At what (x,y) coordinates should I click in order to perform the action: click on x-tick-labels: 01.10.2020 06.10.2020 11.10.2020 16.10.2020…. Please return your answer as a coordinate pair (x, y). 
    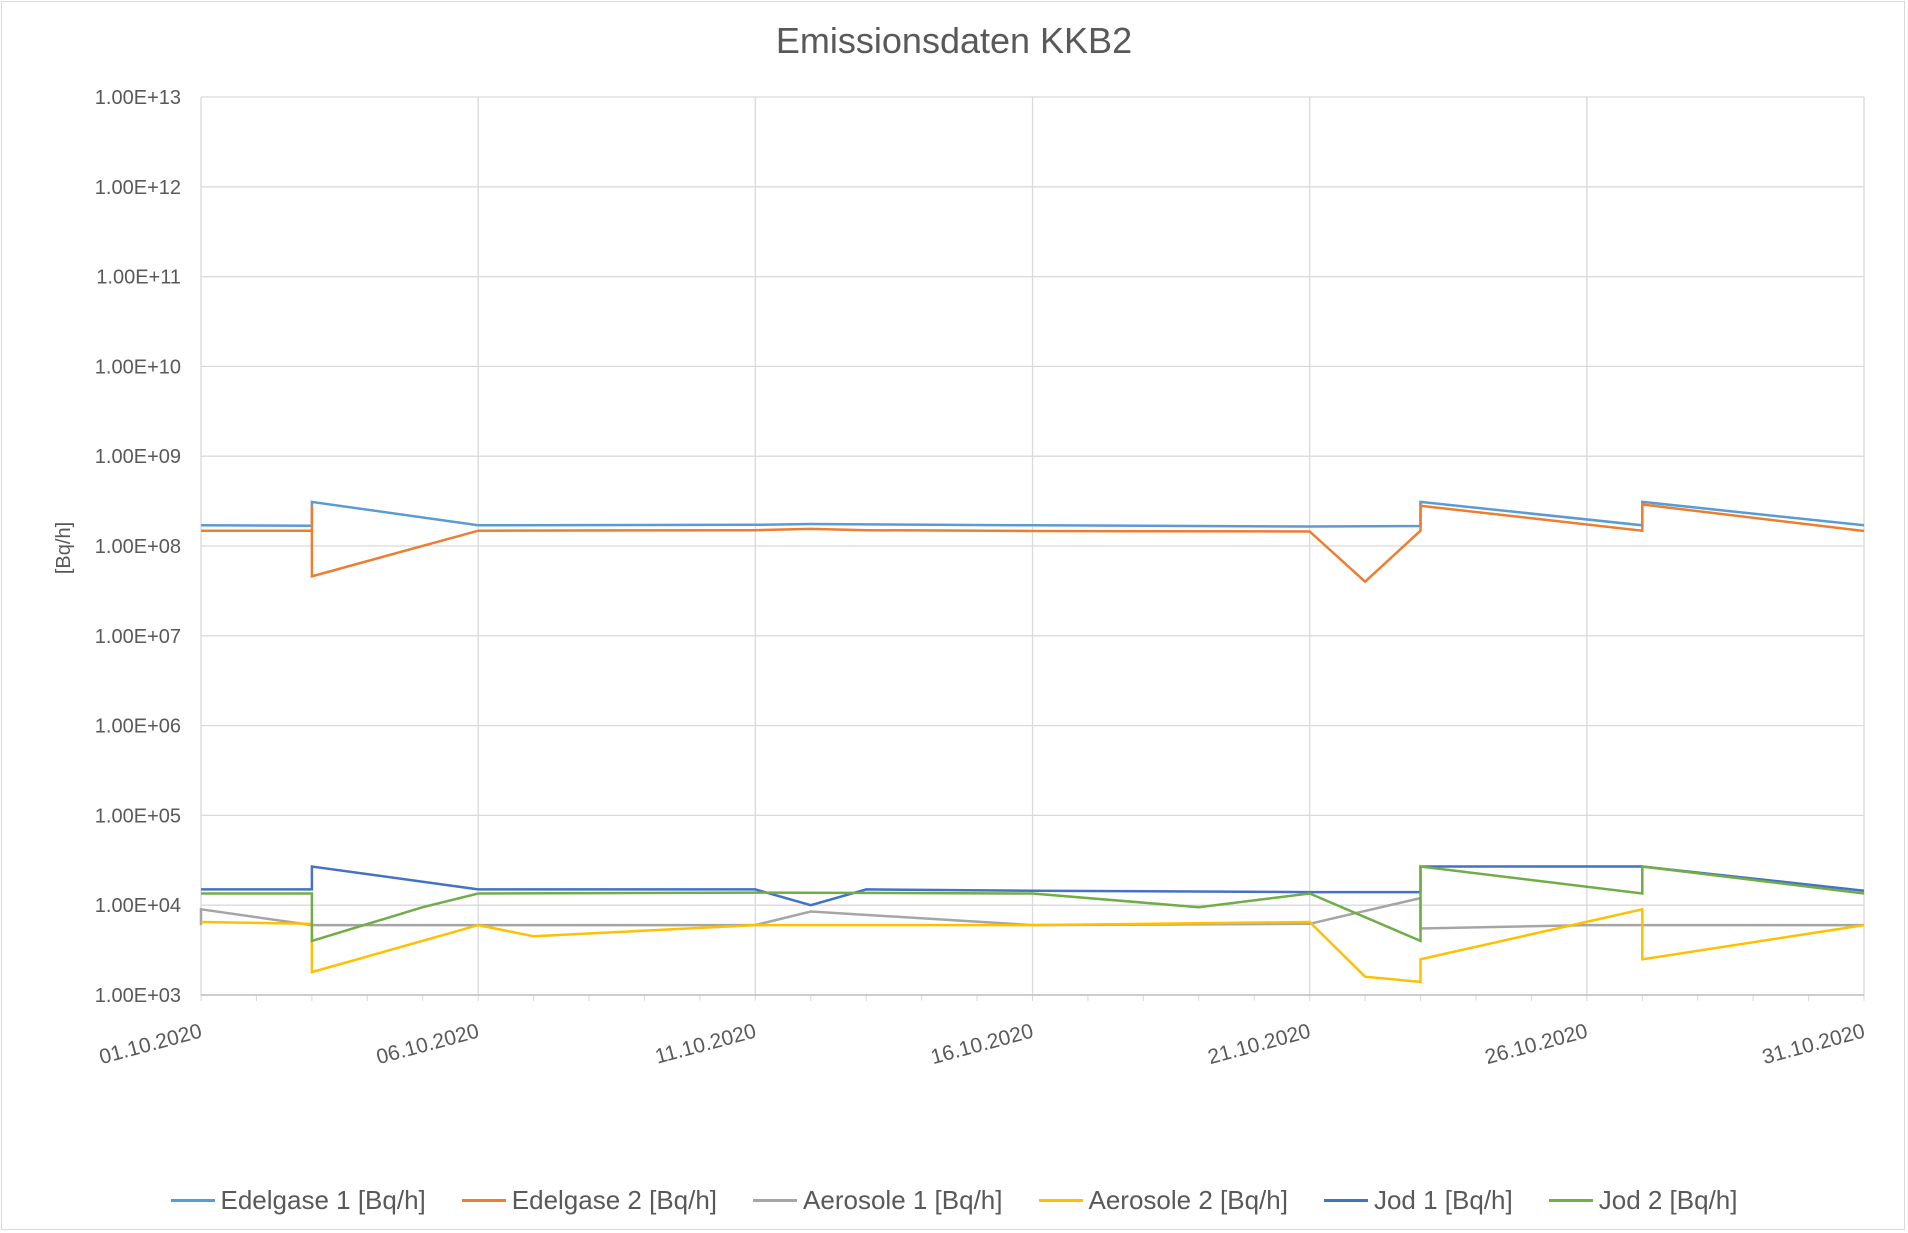
    Looking at the image, I should click on (982, 1044).